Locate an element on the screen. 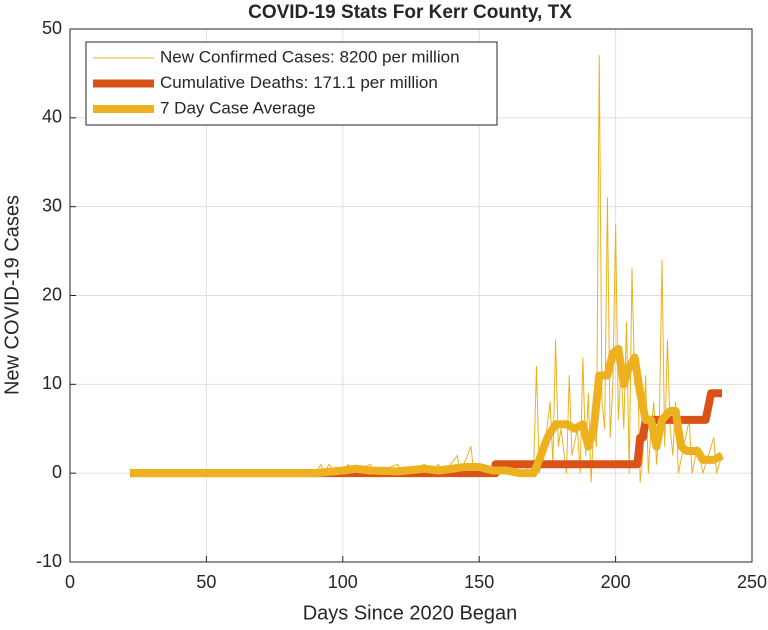  x-tick-label: 0 is located at coordinates (70, 582).